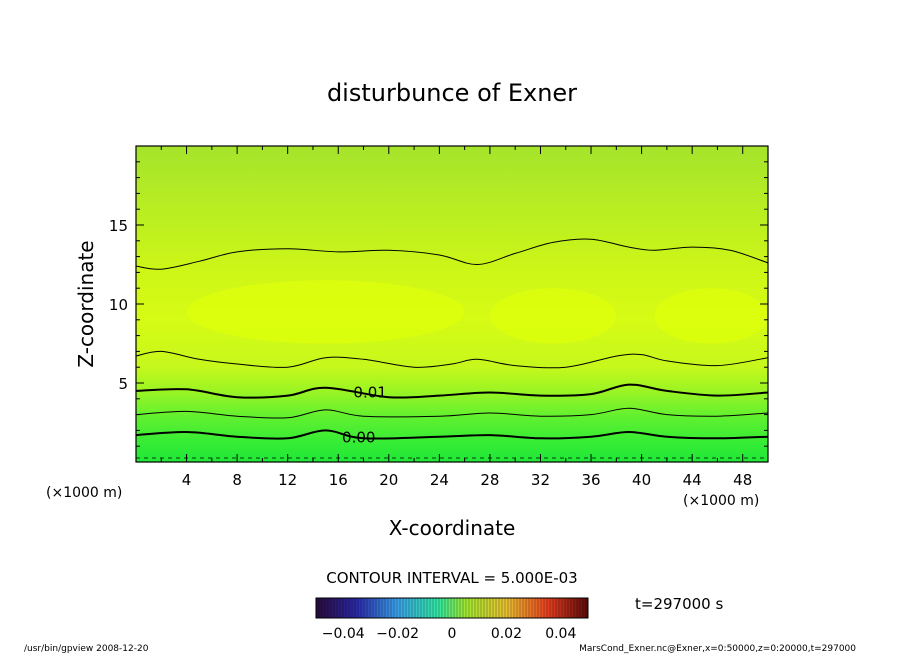 Image resolution: width=904 pixels, height=658 pixels. Describe the element at coordinates (590, 480) in the screenshot. I see `x-tick-label: 36` at that location.